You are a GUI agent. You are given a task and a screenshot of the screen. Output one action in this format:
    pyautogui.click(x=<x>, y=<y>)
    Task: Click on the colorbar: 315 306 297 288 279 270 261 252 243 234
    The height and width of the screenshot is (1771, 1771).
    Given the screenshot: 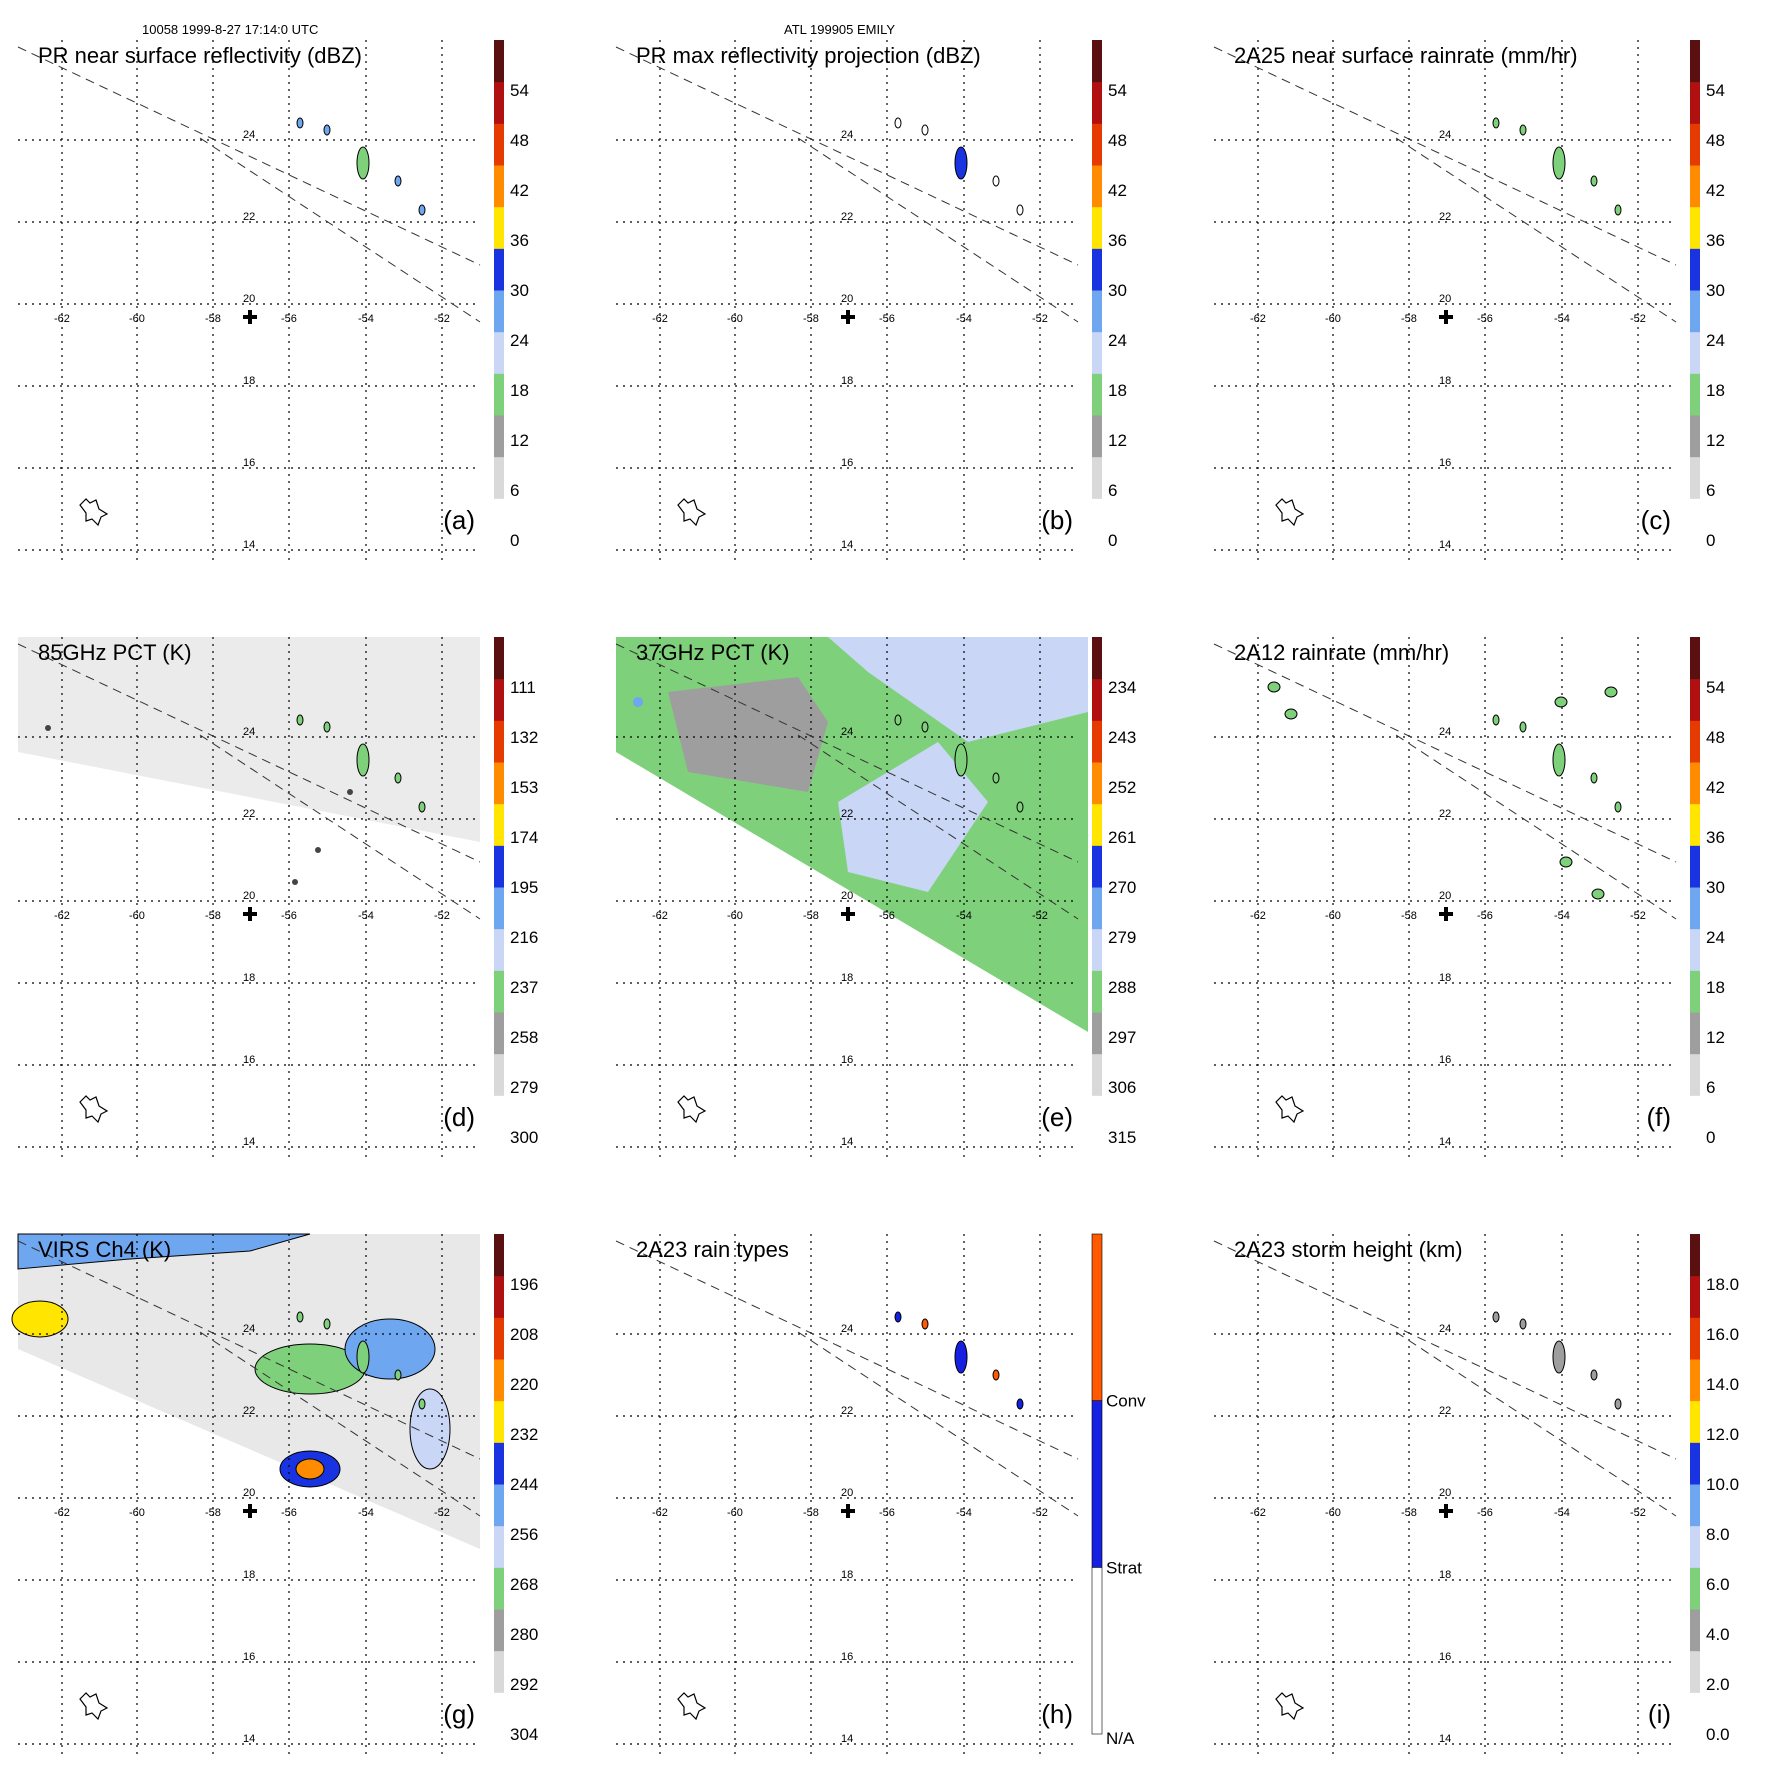 What is the action you would take?
    pyautogui.click(x=1114, y=892)
    